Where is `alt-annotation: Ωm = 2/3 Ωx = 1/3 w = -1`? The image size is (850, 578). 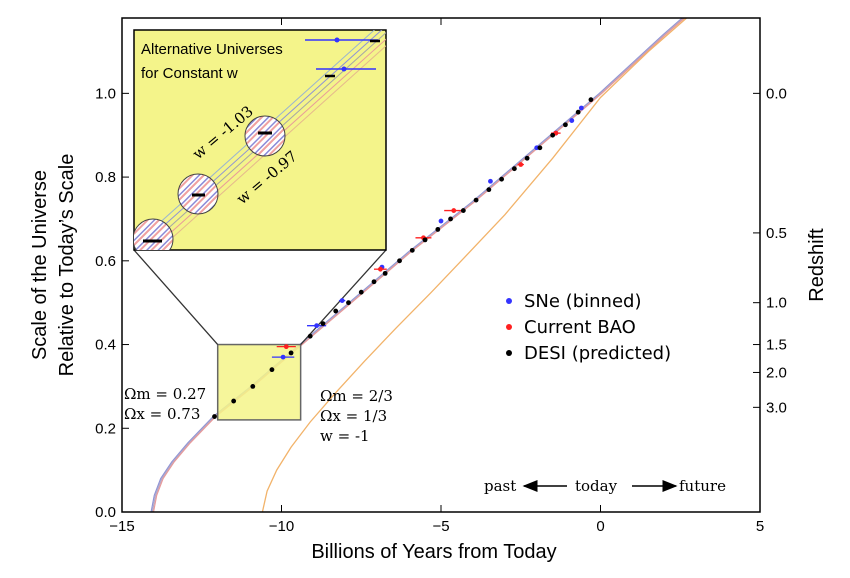 alt-annotation: Ωm = 2/3 Ωx = 1/3 w = -1 is located at coordinates (356, 416).